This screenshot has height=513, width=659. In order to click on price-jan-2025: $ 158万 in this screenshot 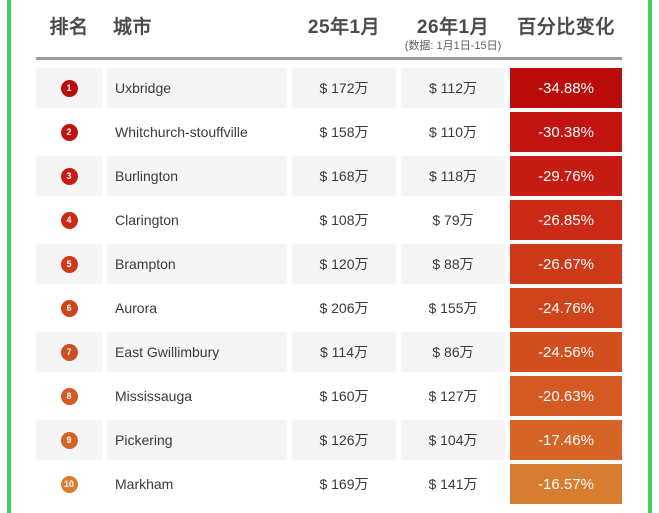, I will do `click(344, 132)`.